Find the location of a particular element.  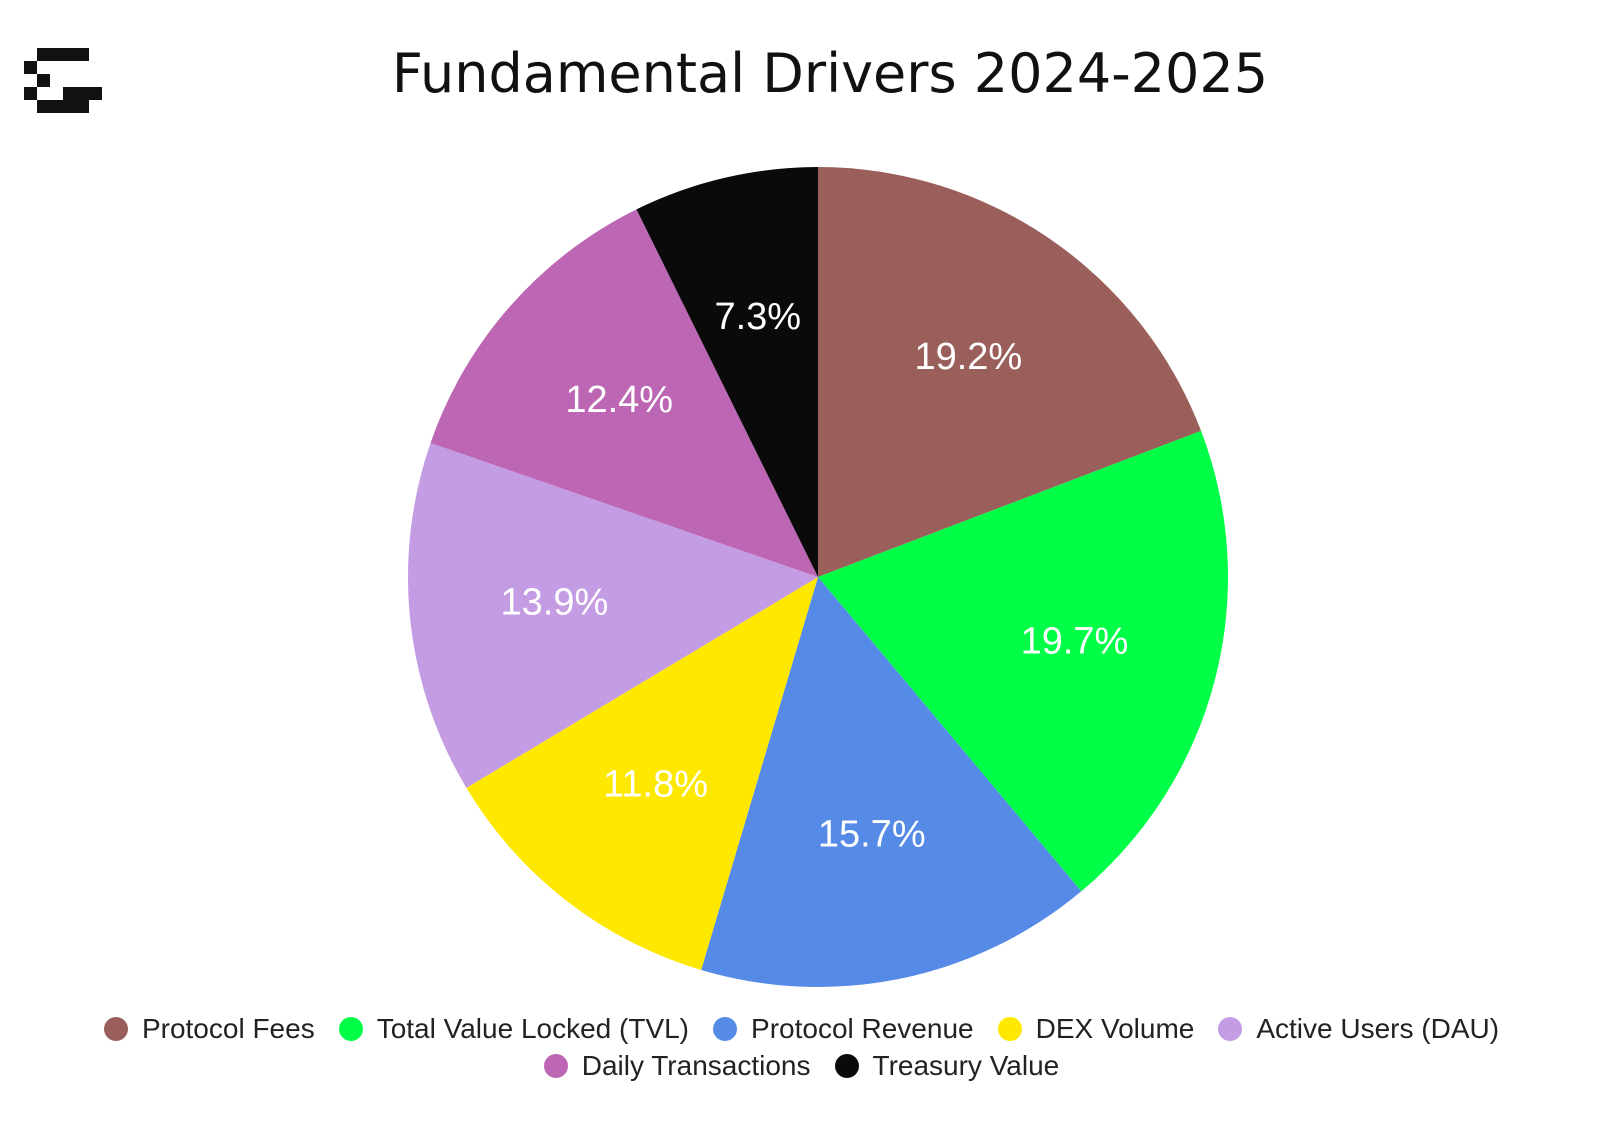

legend-item-7: Treasury Value is located at coordinates (947, 1066).